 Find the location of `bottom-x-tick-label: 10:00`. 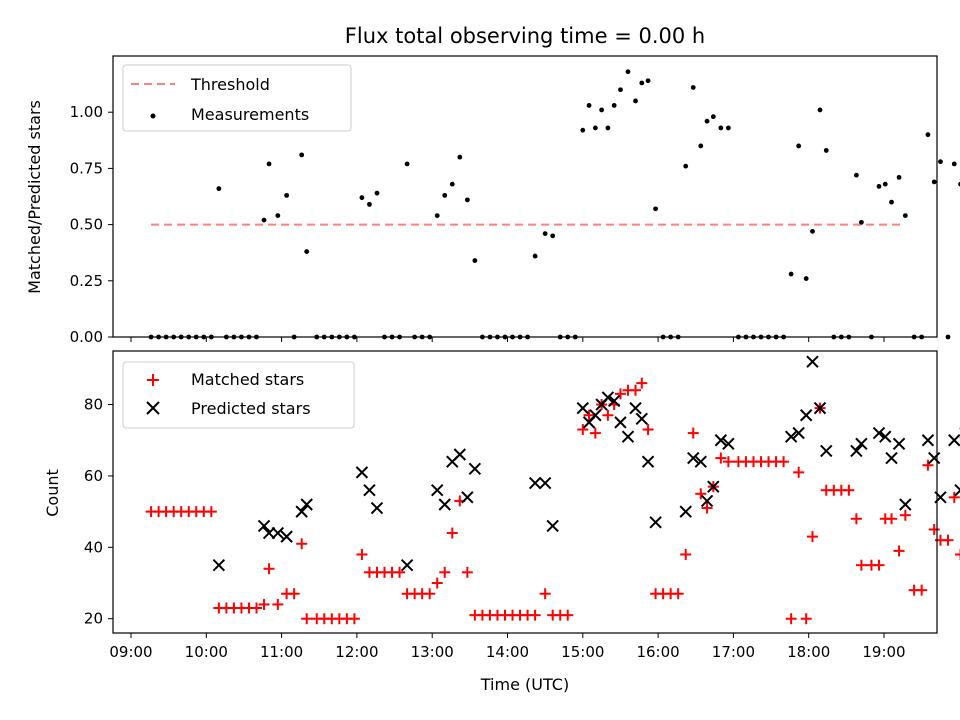

bottom-x-tick-label: 10:00 is located at coordinates (206, 652).